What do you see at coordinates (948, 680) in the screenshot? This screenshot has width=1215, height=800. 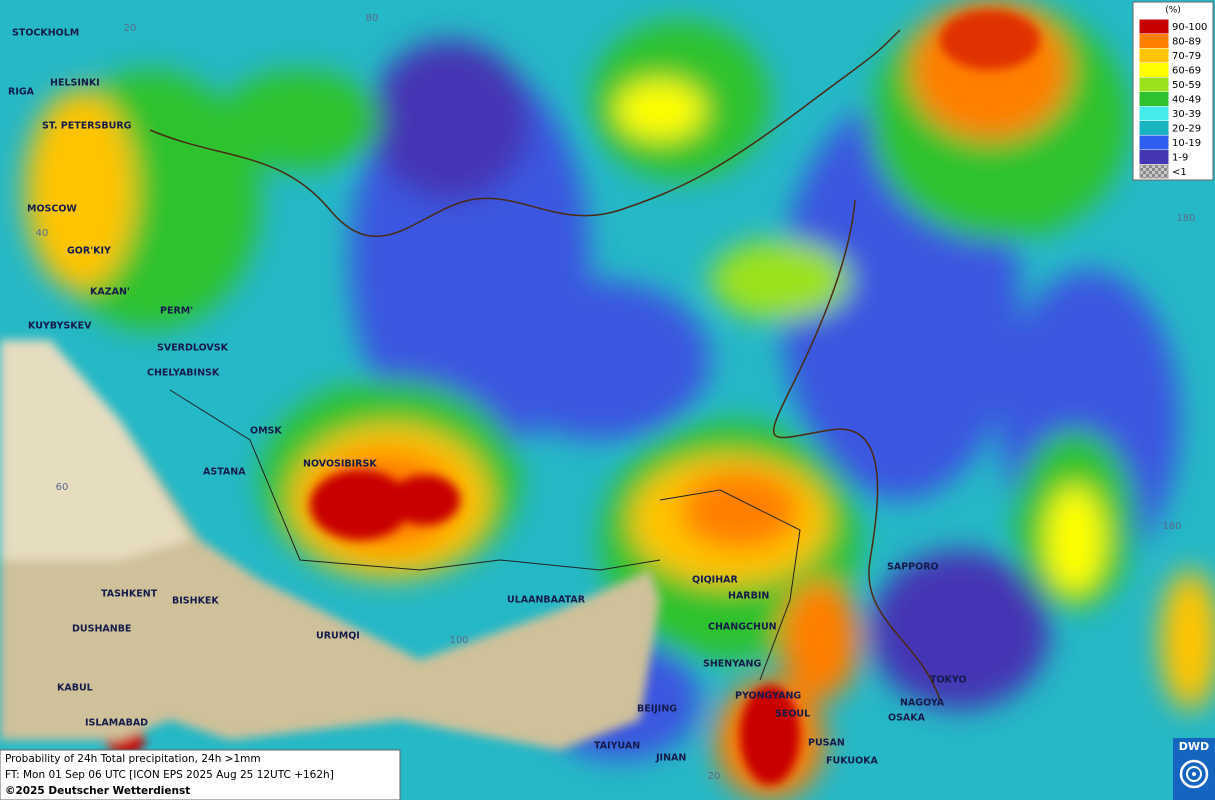 I see `city-label: TOKYO` at bounding box center [948, 680].